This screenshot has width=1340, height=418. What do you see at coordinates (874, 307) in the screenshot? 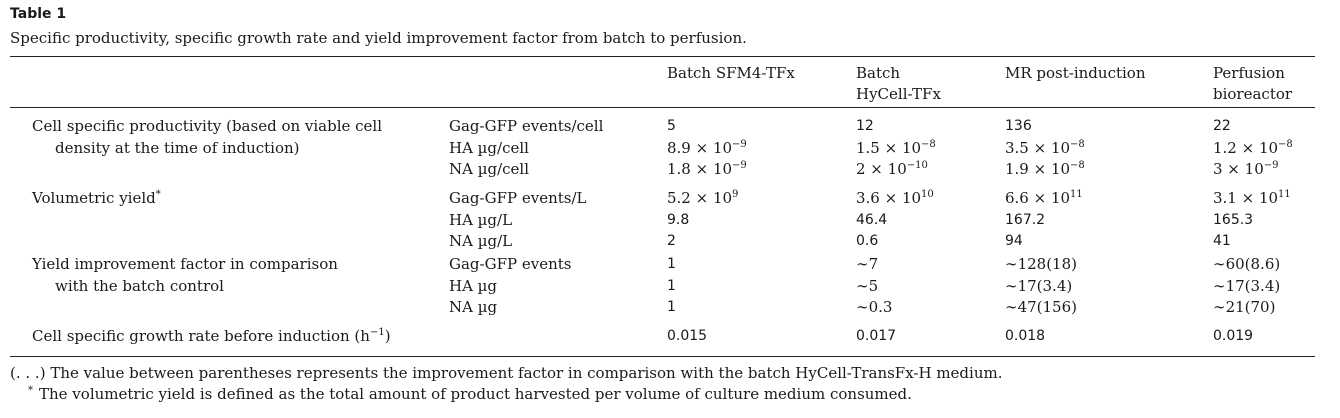
I see `table-cell: ∼0.3` at bounding box center [874, 307].